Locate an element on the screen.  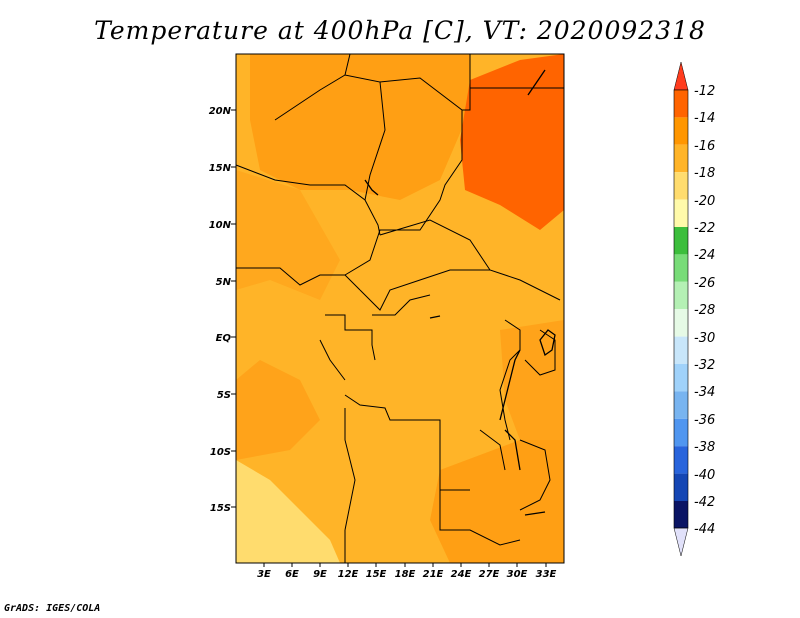
lat-label-10s: 10S is located at coordinates (220, 452).